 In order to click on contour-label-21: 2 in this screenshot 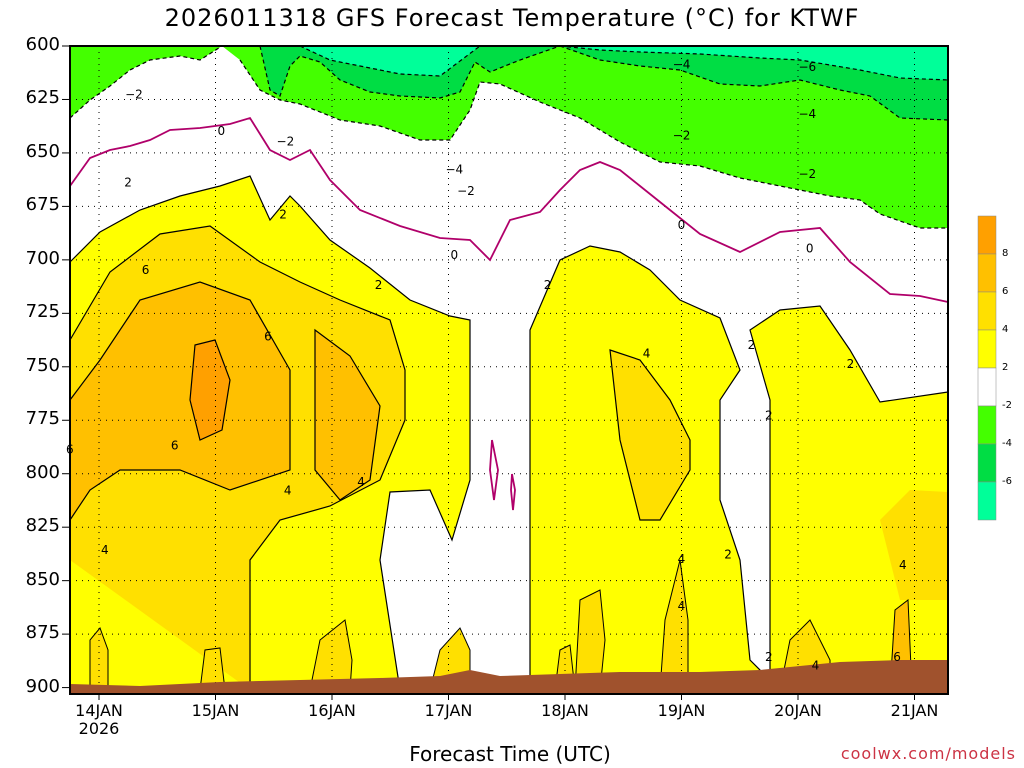, I will do `click(851, 364)`.